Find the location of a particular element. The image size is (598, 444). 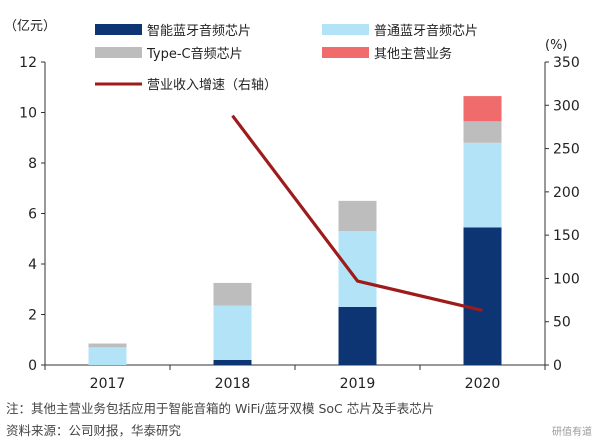

legend-label-3: Type-C音频芯片 is located at coordinates (194, 54).